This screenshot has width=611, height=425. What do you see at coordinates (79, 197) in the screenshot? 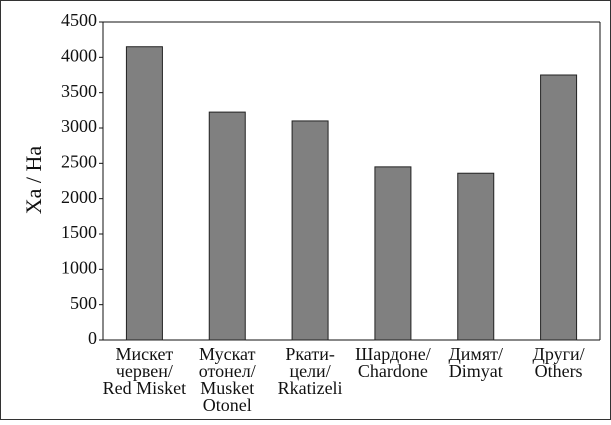
I see `y-tick-label: 2000` at bounding box center [79, 197].